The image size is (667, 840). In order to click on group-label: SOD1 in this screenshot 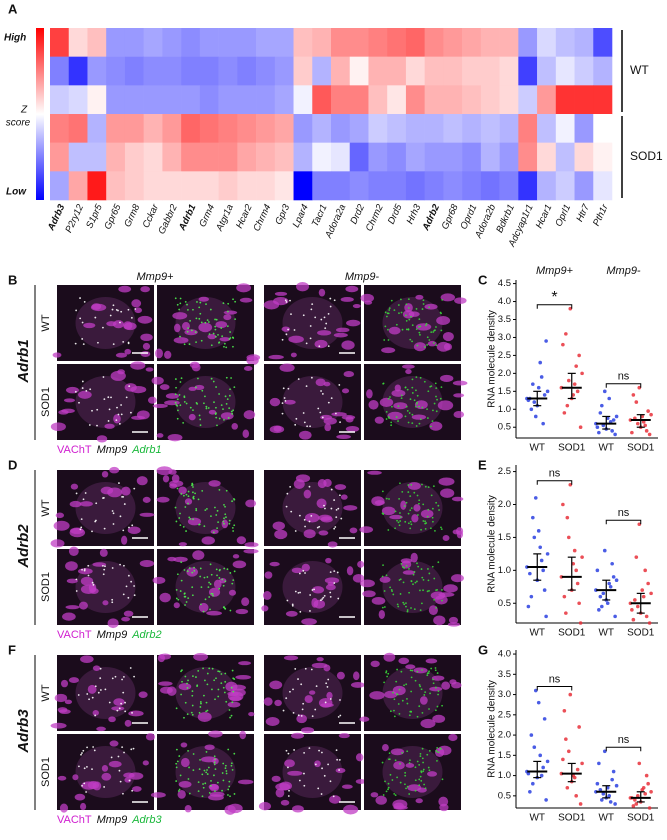, I will do `click(646, 156)`.